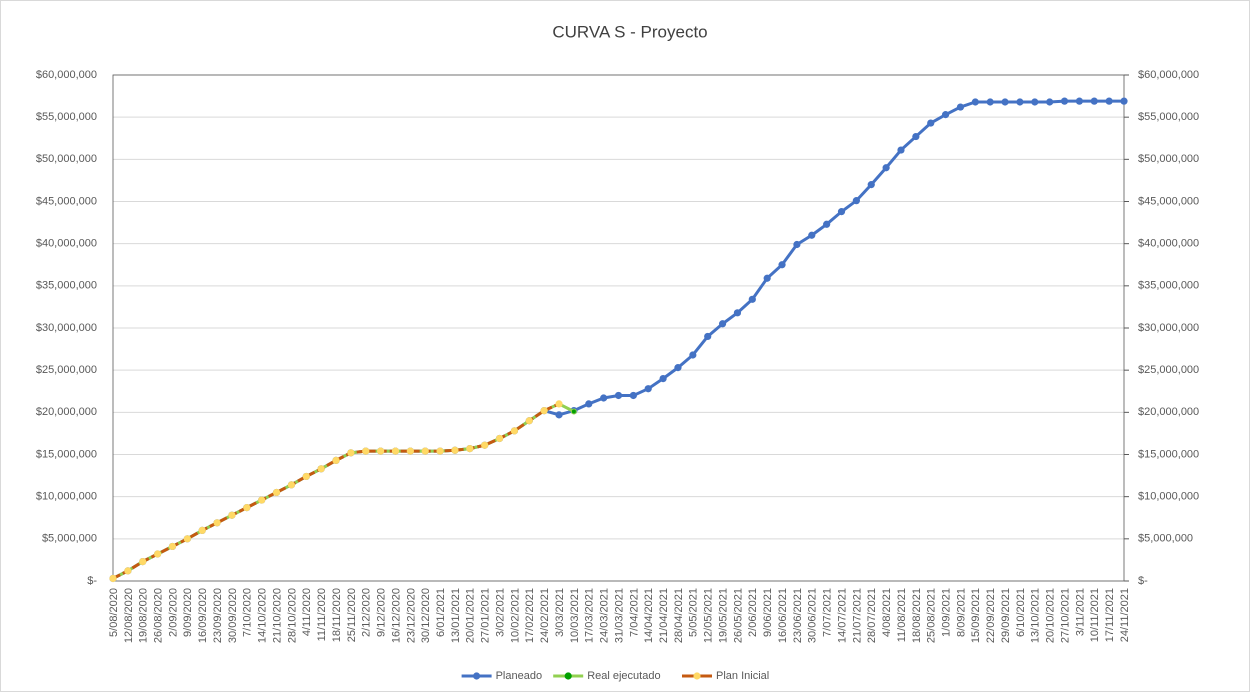 The height and width of the screenshot is (693, 1251). What do you see at coordinates (1036, 615) in the screenshot?
I see `x-tick-label: 13/10/2021` at bounding box center [1036, 615].